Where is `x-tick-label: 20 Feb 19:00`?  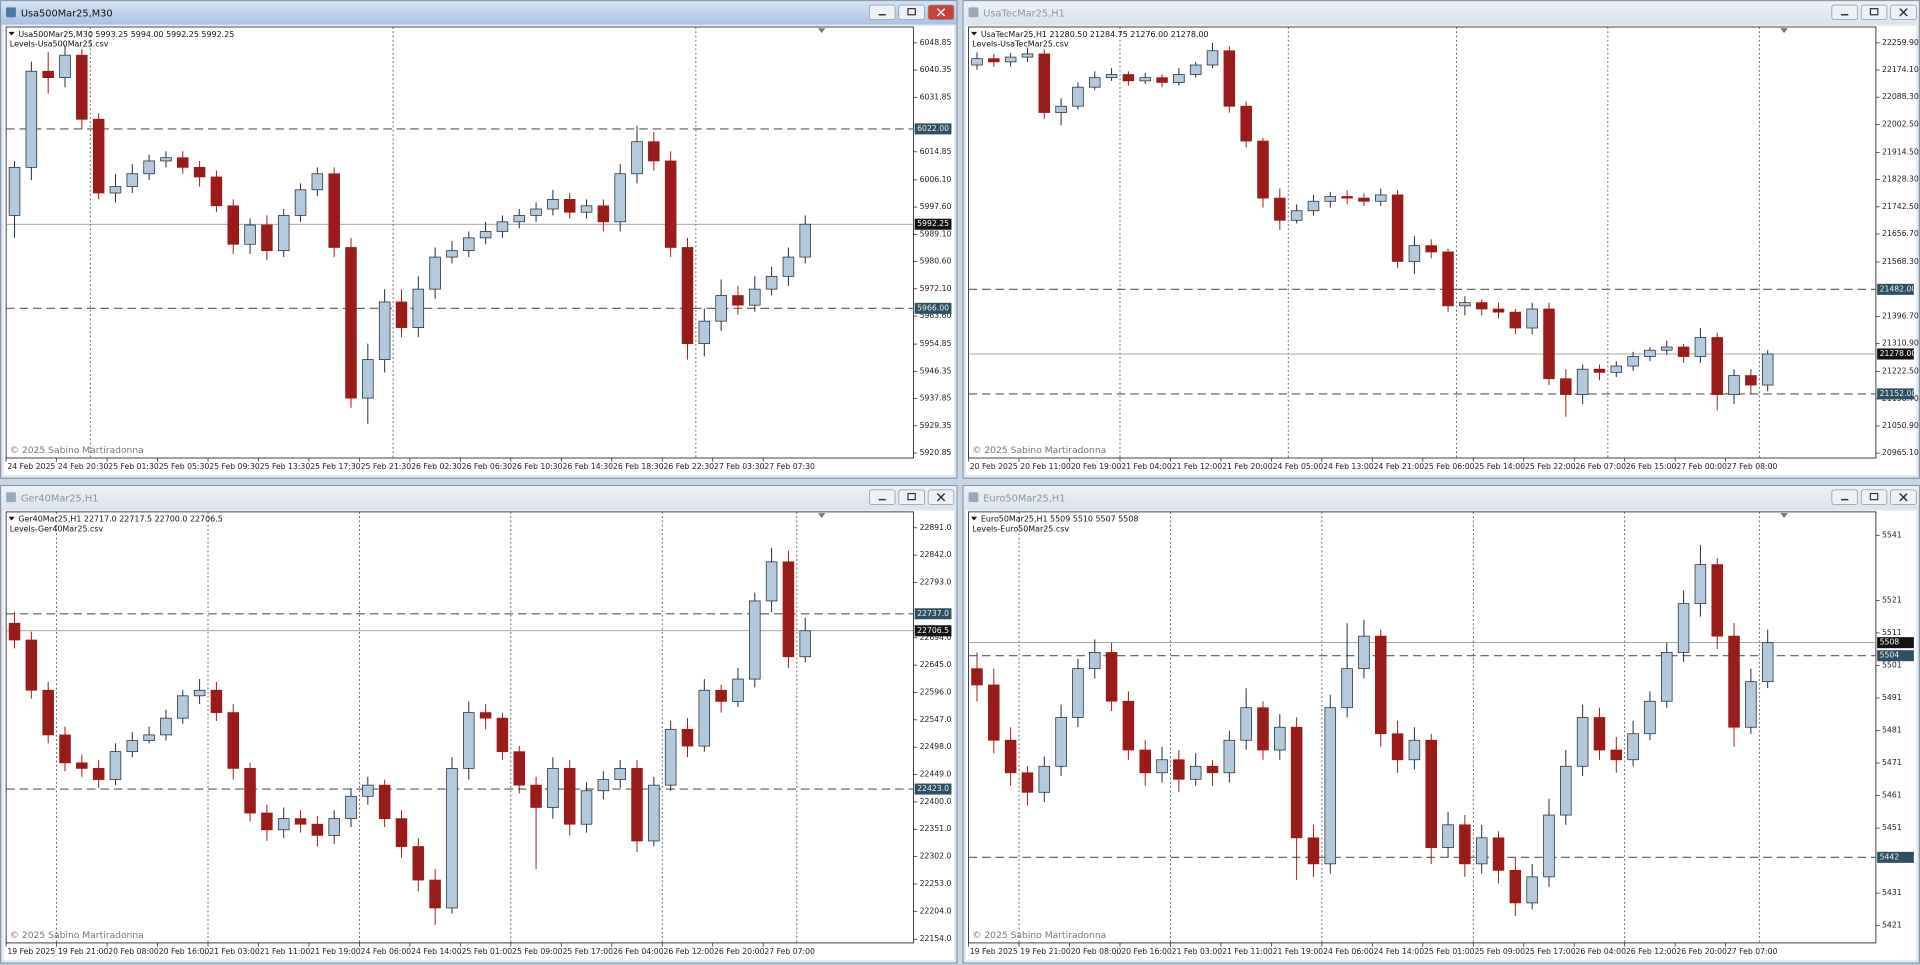
x-tick-label: 20 Feb 19:00 is located at coordinates (1096, 466).